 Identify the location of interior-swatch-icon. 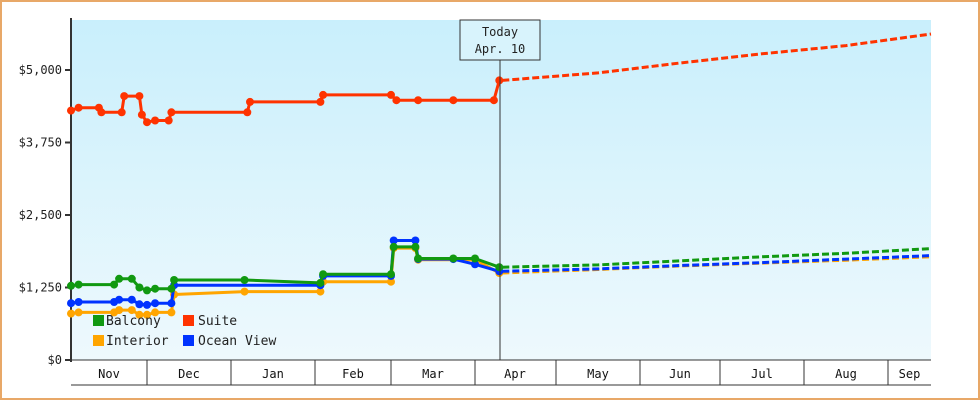
(98, 340).